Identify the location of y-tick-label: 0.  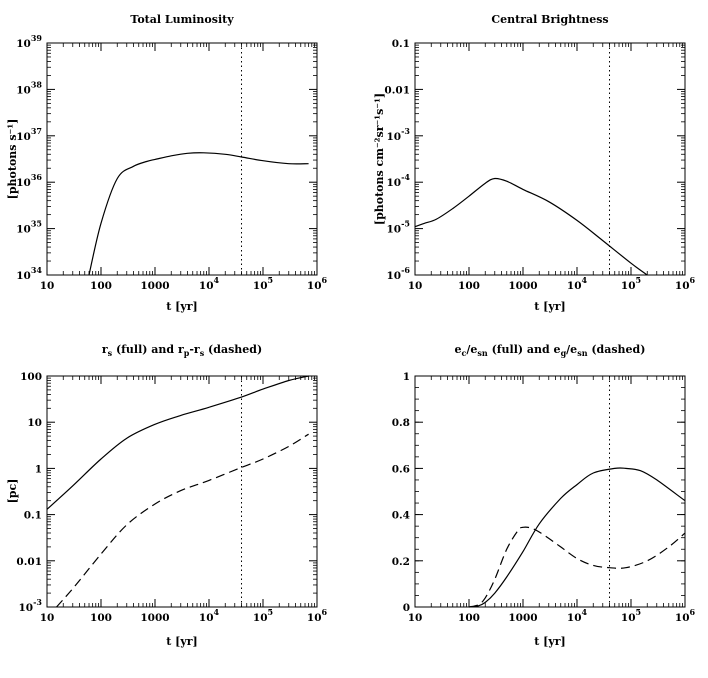
(406, 608).